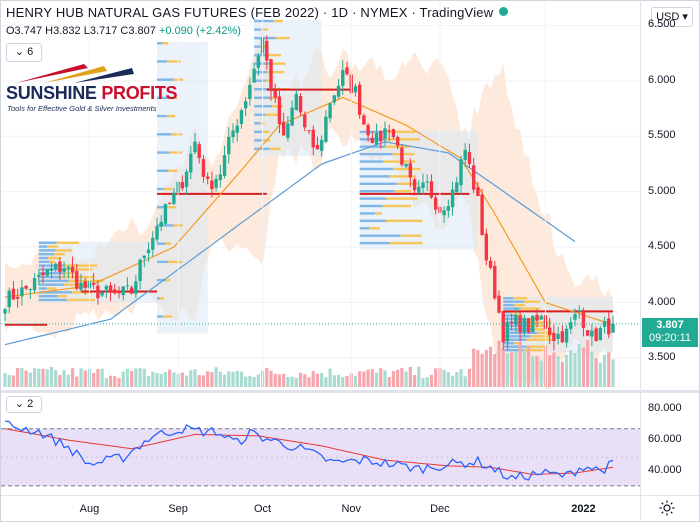 The image size is (700, 522). Describe the element at coordinates (30, 404) in the screenshot. I see `rsi-indicators-count: 2` at that location.